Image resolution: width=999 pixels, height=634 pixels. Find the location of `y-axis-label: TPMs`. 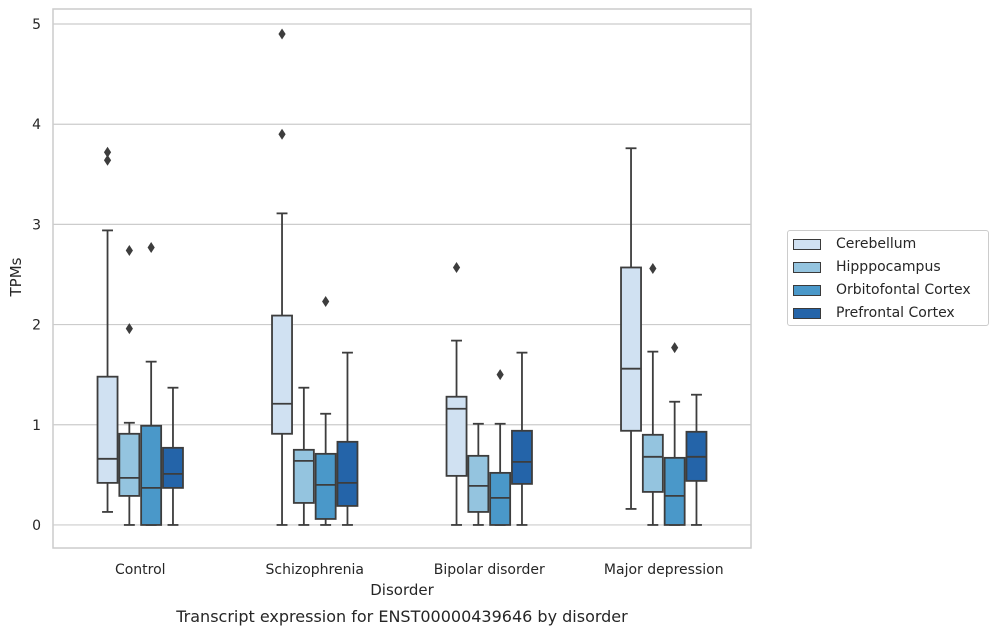

y-axis-label: TPMs is located at coordinates (16, 277).